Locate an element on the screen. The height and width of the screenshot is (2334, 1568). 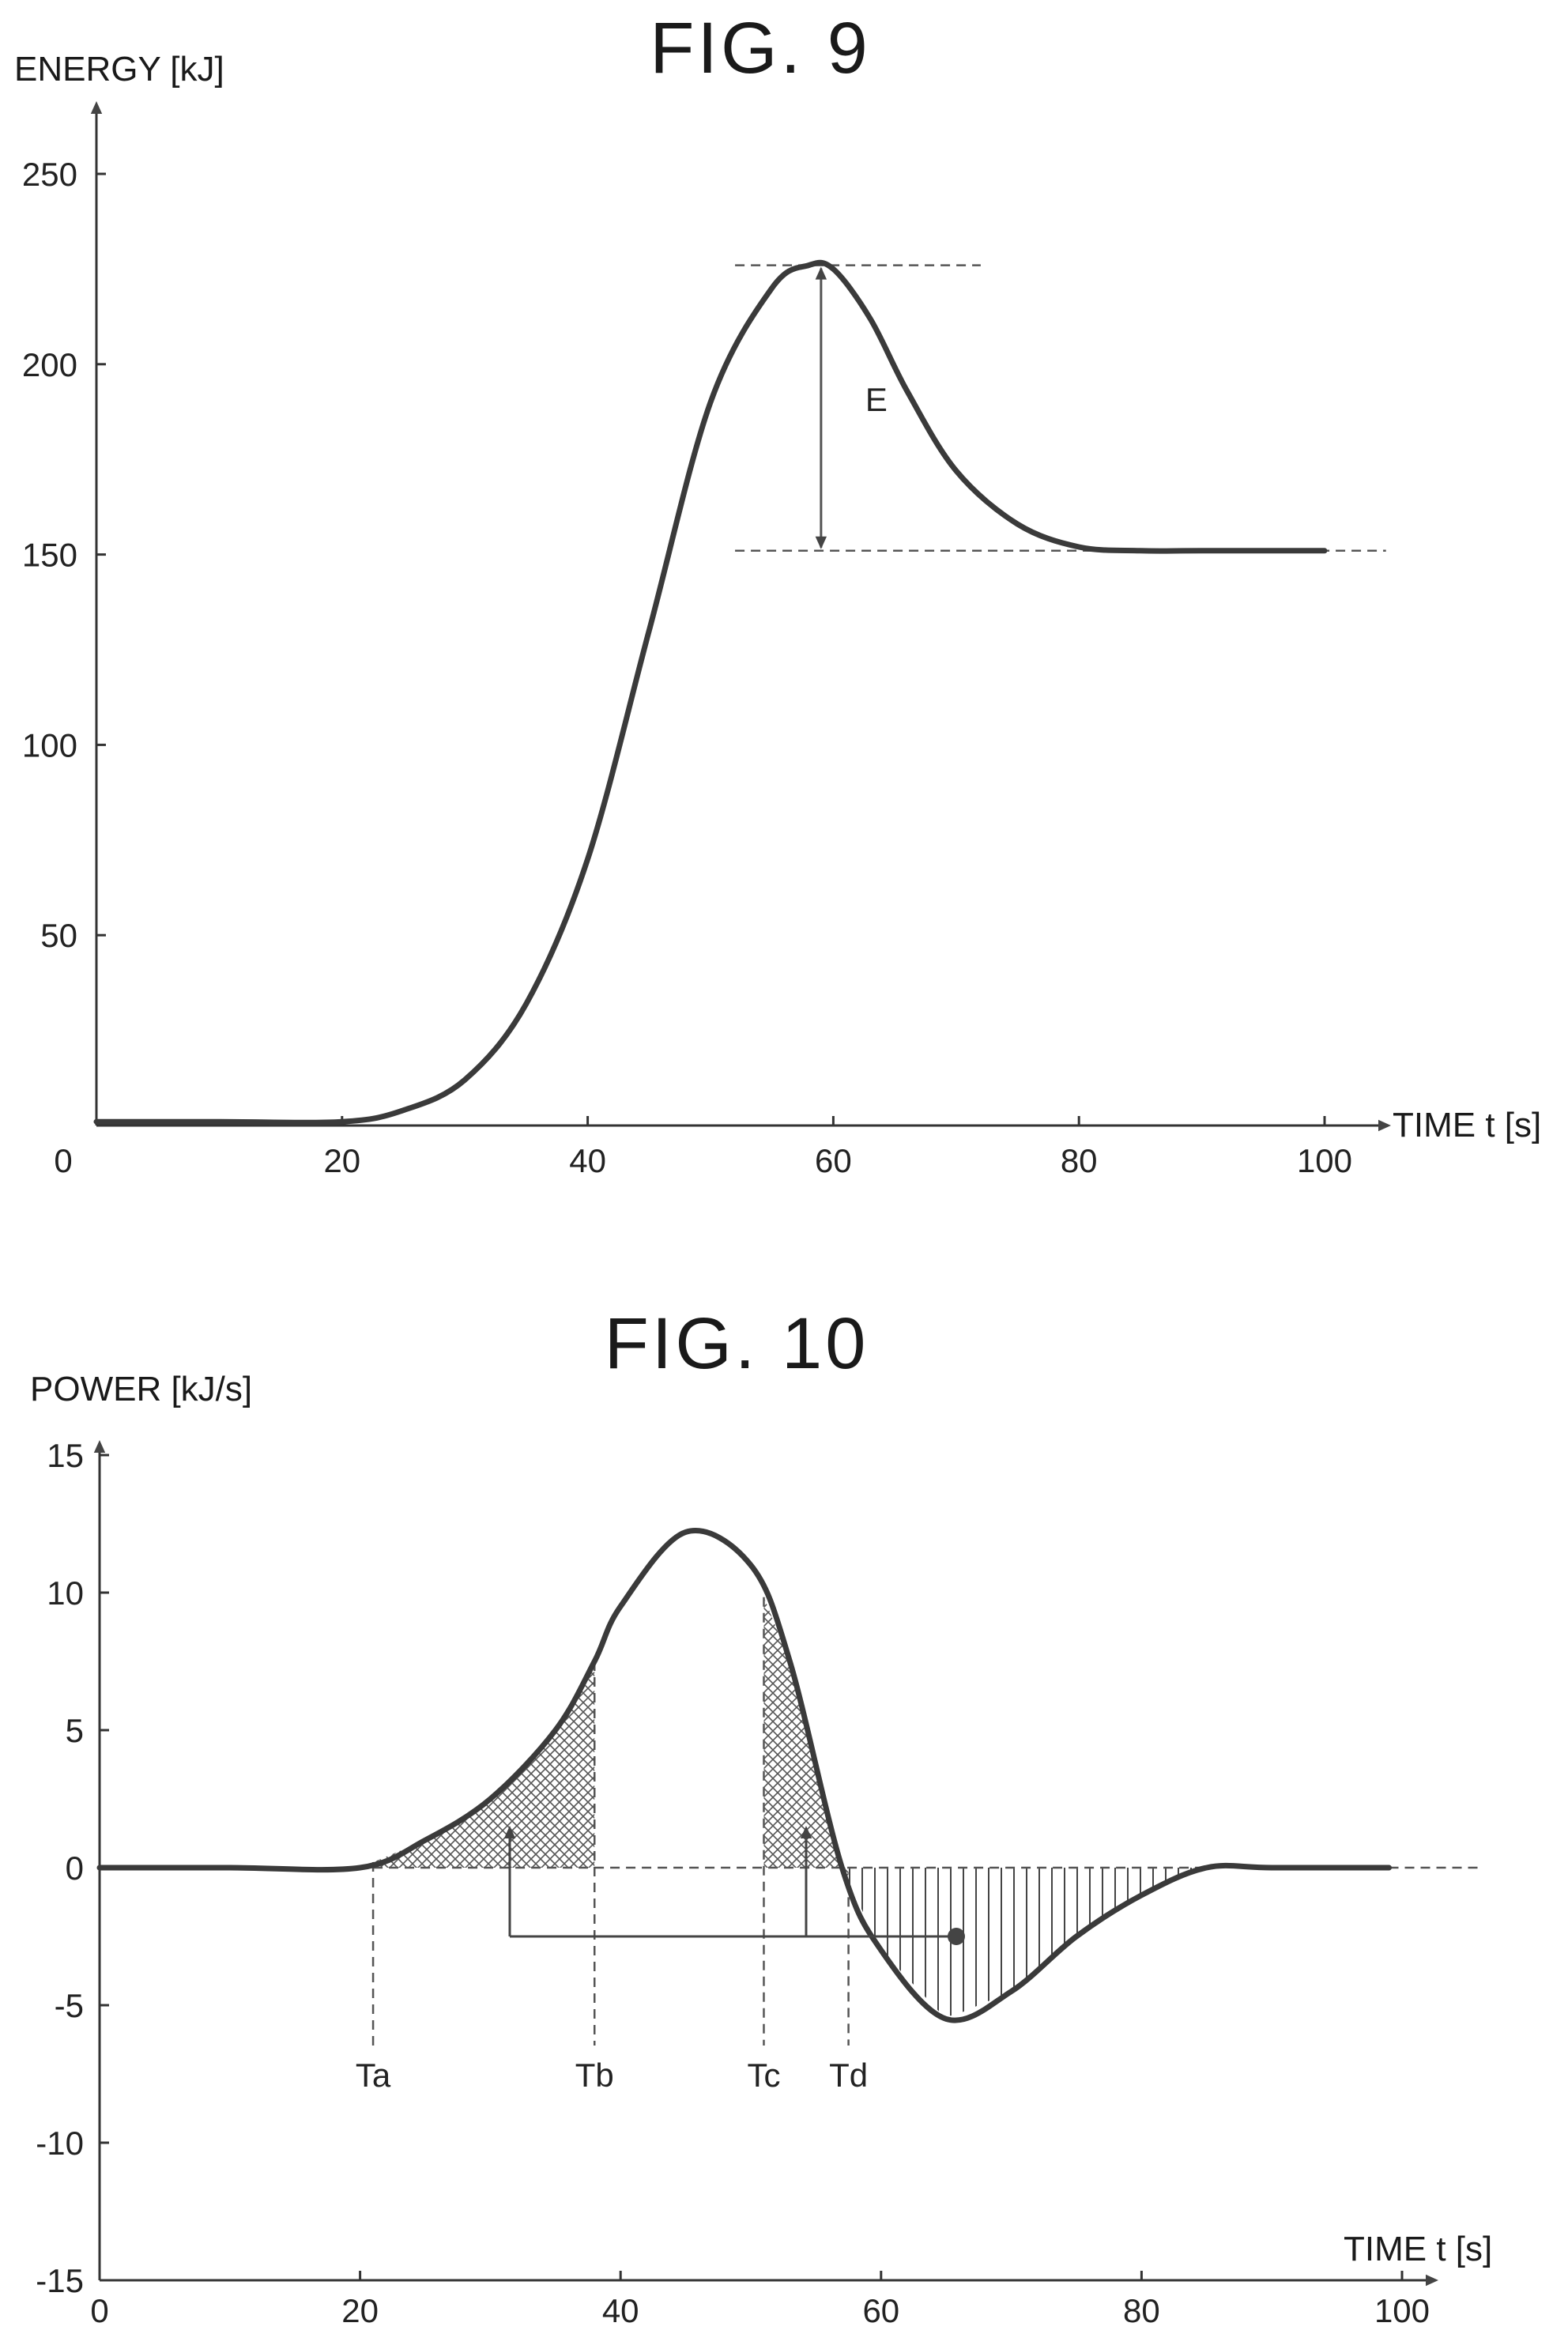
fig-9-dimension-arrow-bottom is located at coordinates (821, 542).